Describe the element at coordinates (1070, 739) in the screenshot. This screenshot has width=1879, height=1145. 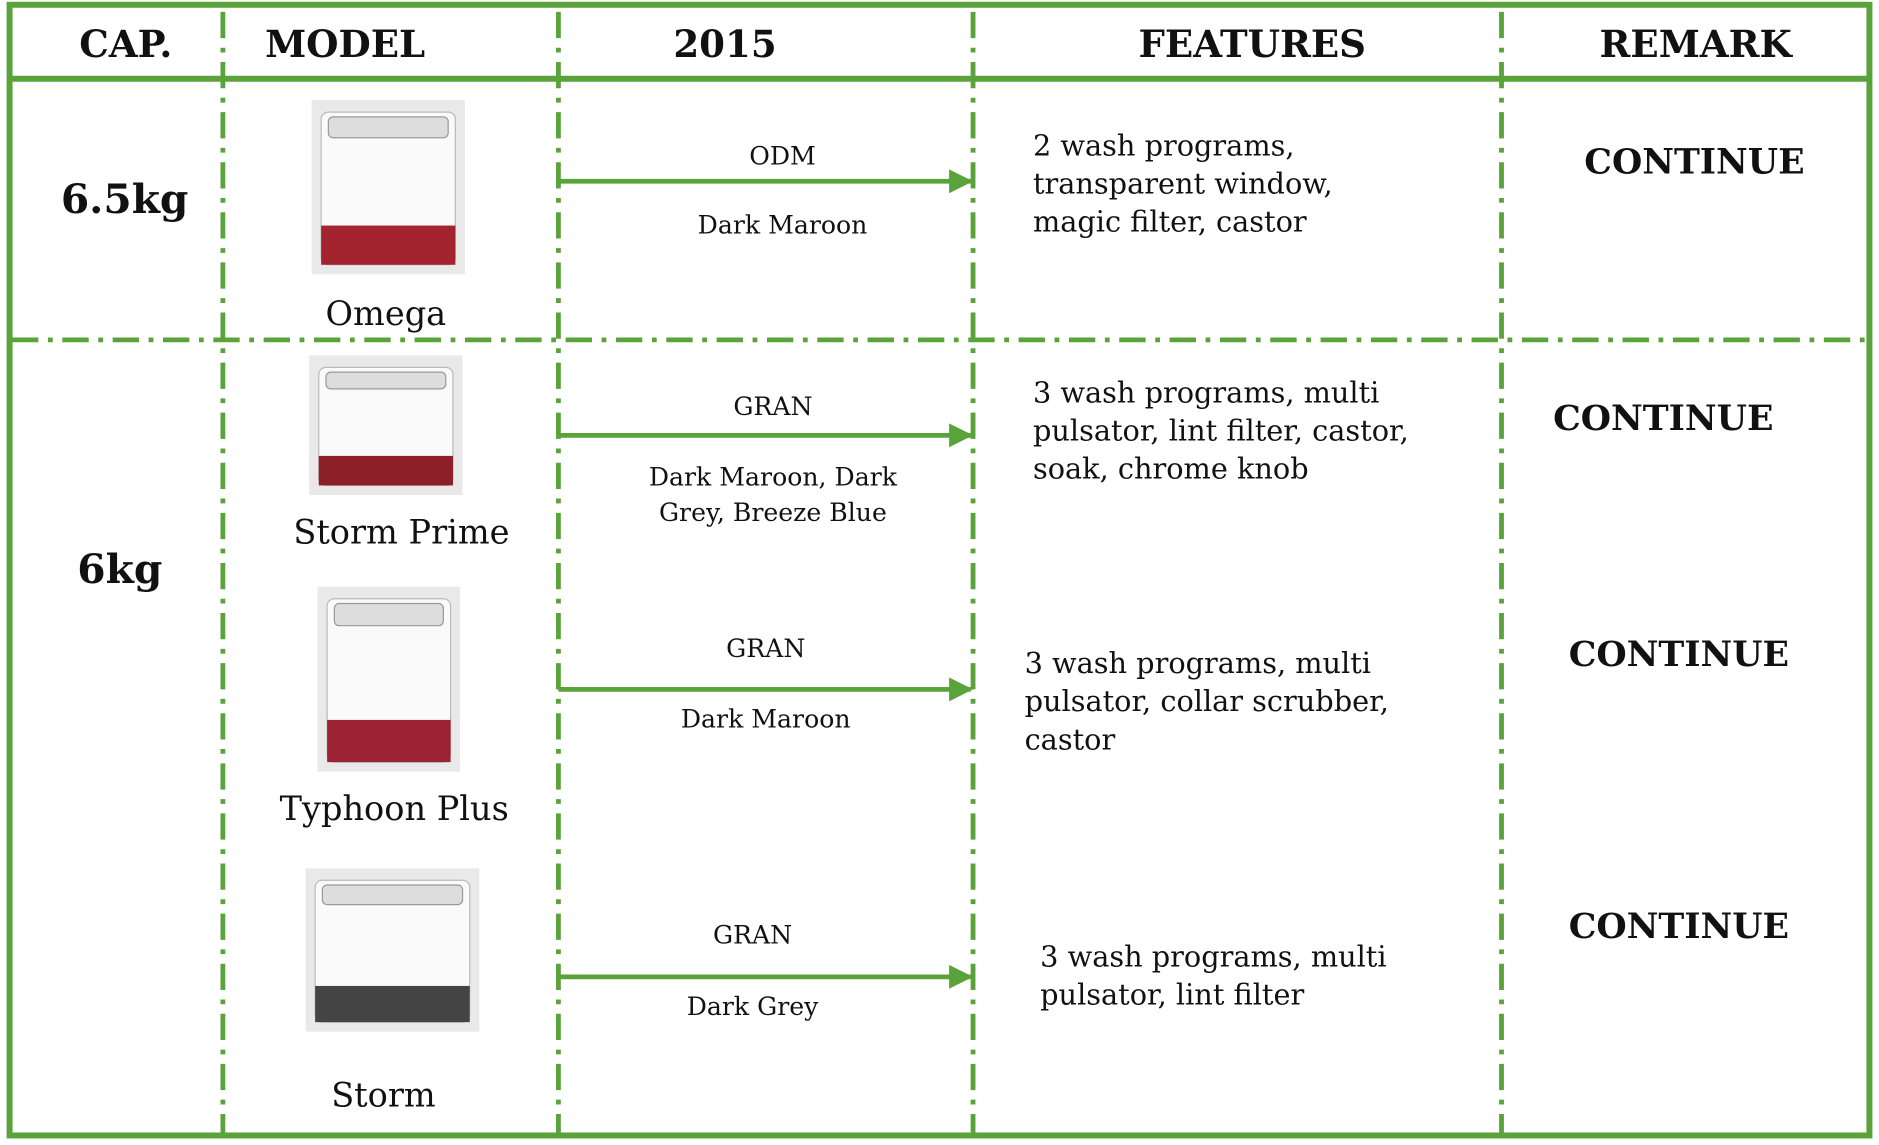
I see `feature-line: castor` at that location.